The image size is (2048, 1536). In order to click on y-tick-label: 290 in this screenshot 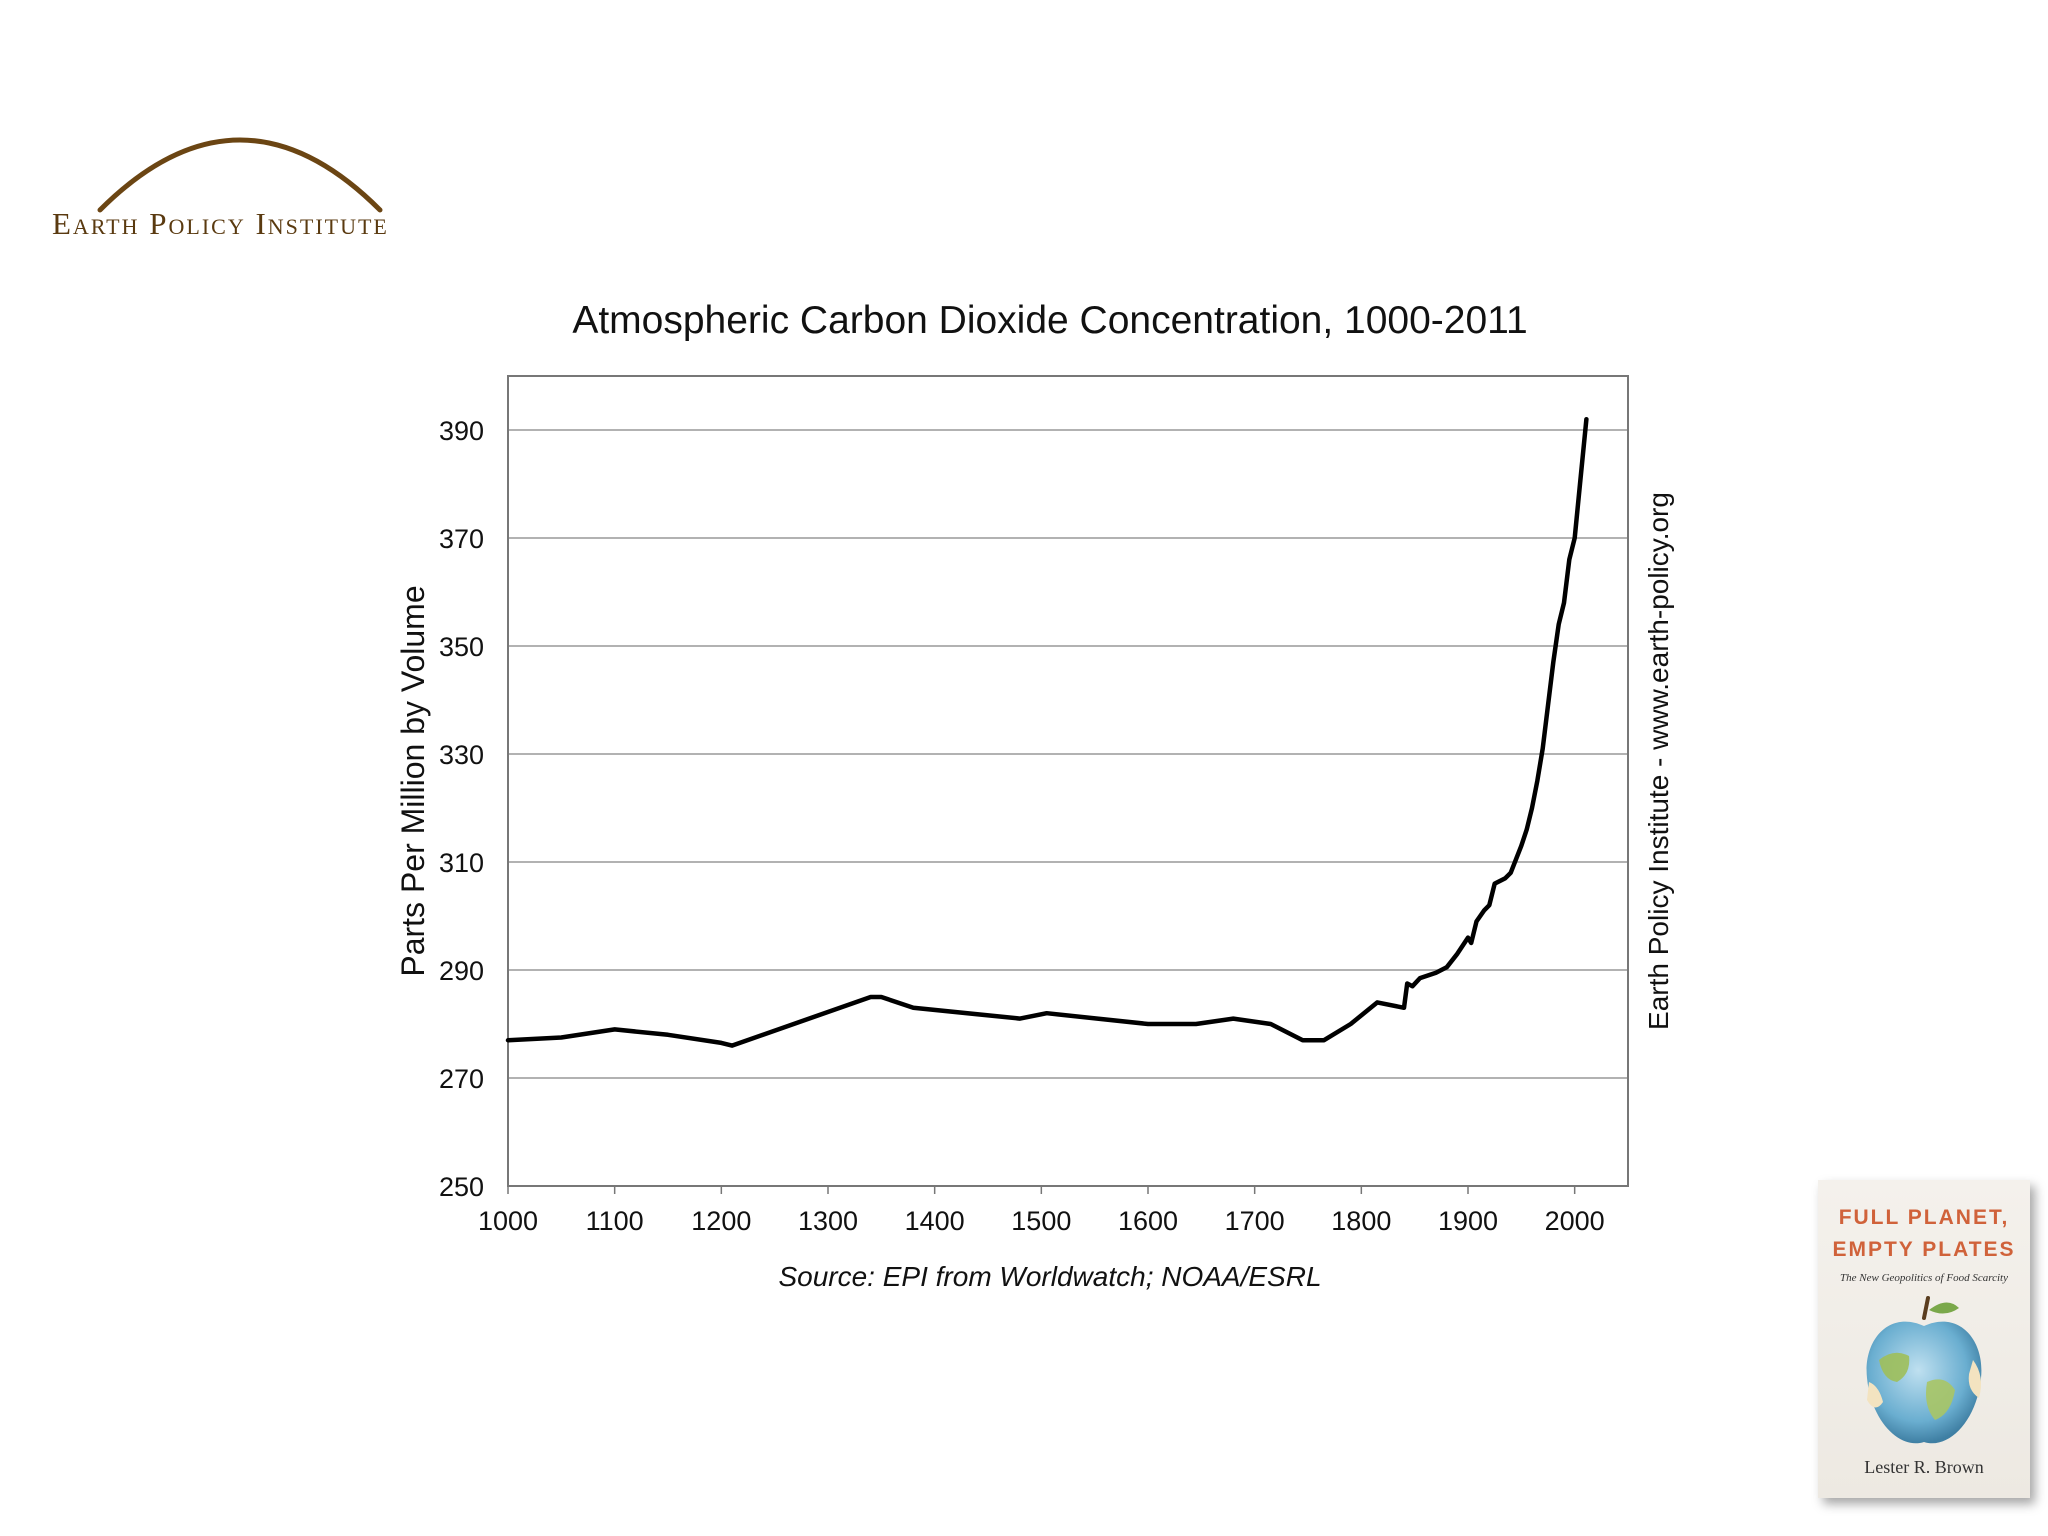, I will do `click(461, 971)`.